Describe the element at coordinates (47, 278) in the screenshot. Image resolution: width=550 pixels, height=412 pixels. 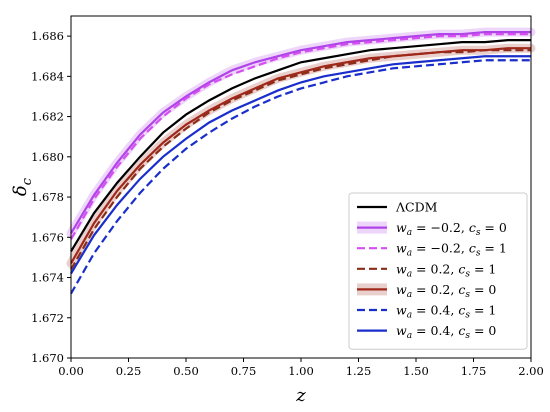
I see `y-tick-label: 1.674` at that location.